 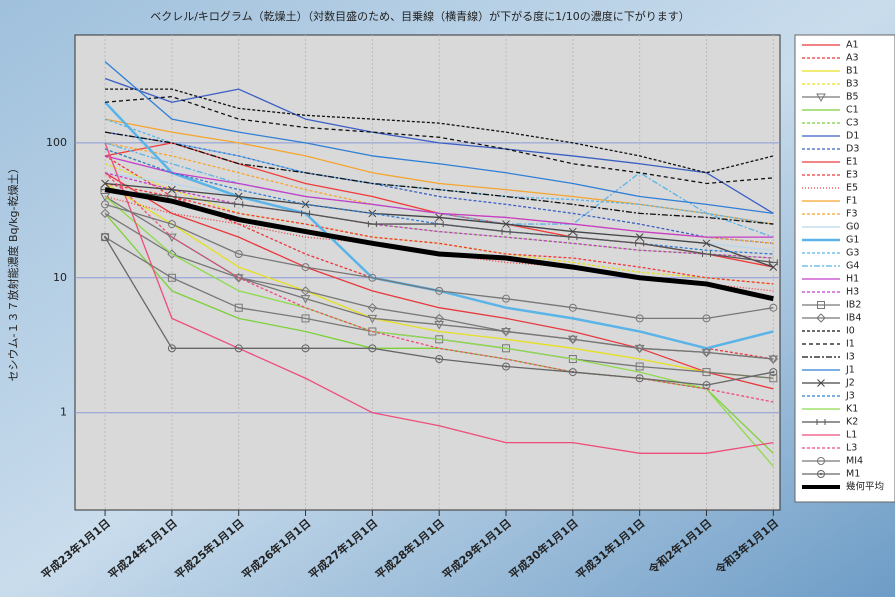 I want to click on legend-label: K1, so click(x=852, y=409).